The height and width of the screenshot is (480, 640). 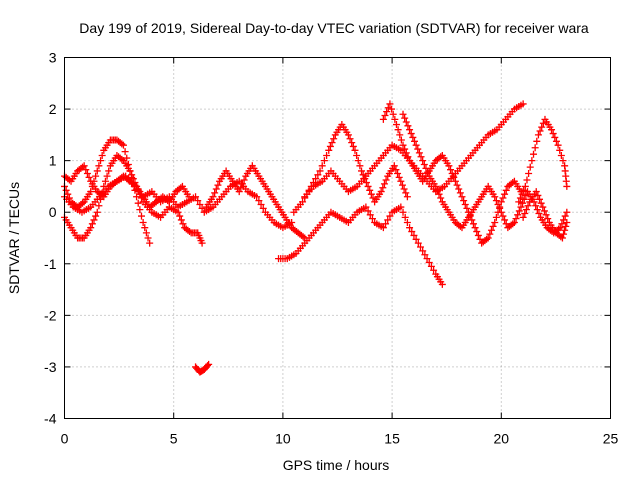 I want to click on y-tick-label: -4, so click(x=50, y=419).